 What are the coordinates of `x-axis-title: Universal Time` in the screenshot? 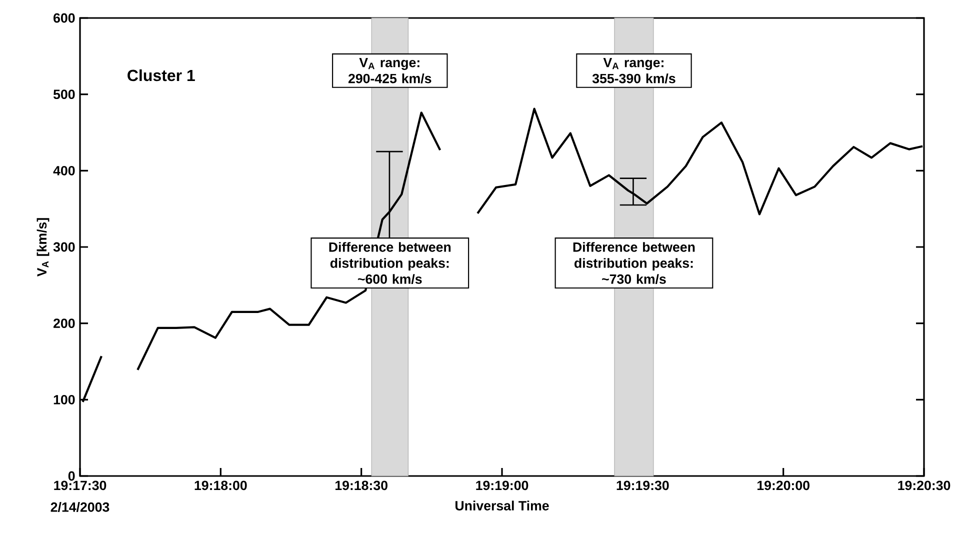 It's located at (502, 505).